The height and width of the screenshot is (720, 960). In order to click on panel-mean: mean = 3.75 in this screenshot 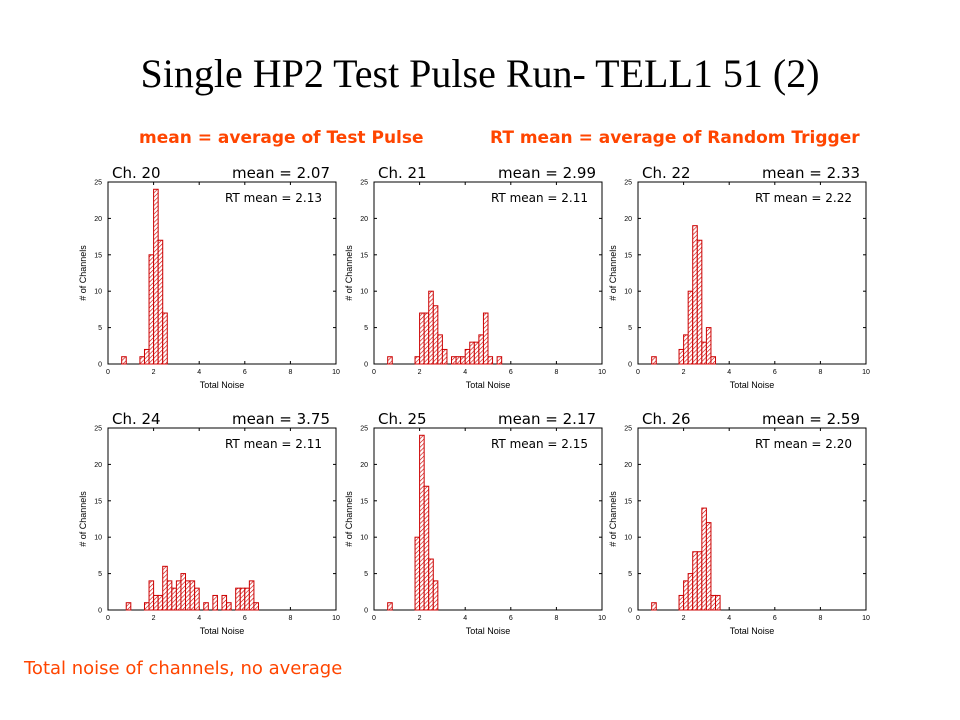, I will do `click(281, 419)`.